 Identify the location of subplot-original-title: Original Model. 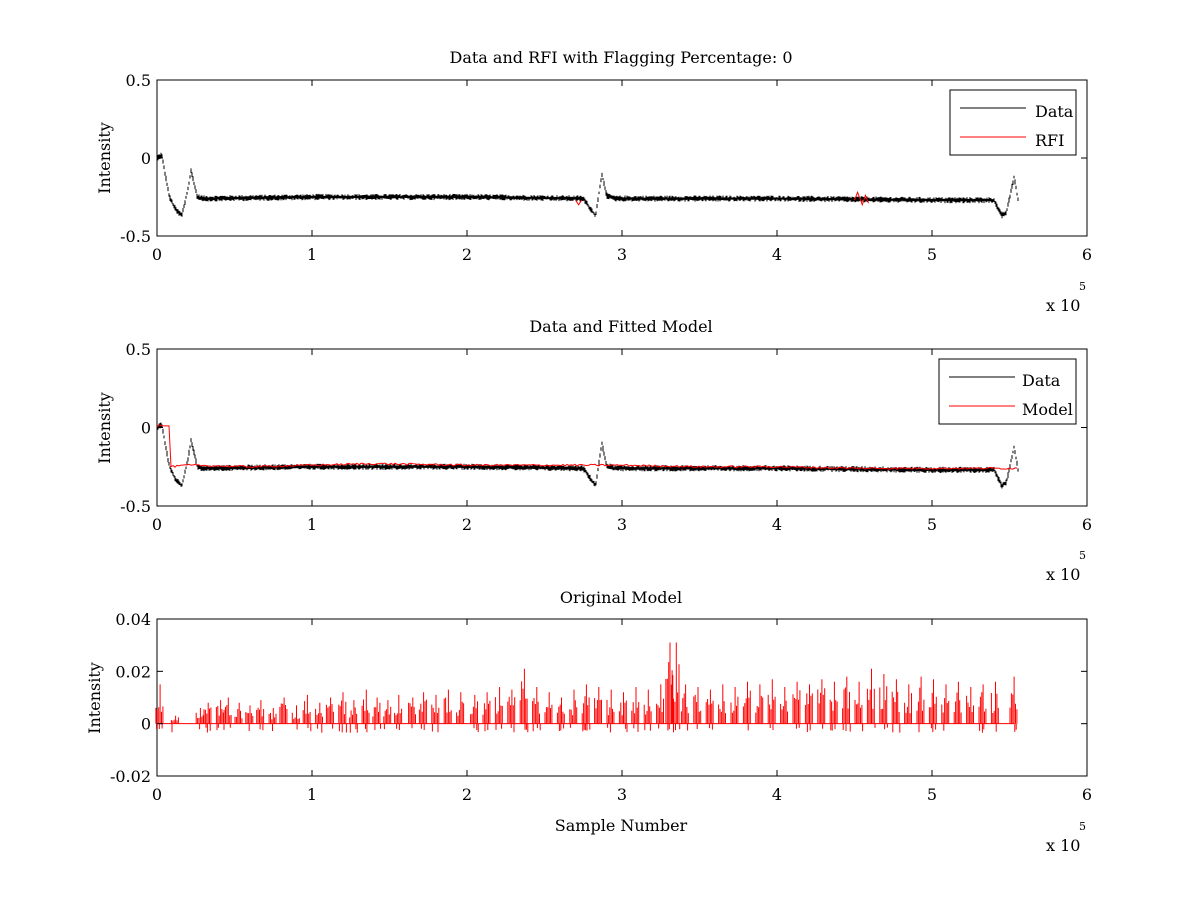
(621, 597).